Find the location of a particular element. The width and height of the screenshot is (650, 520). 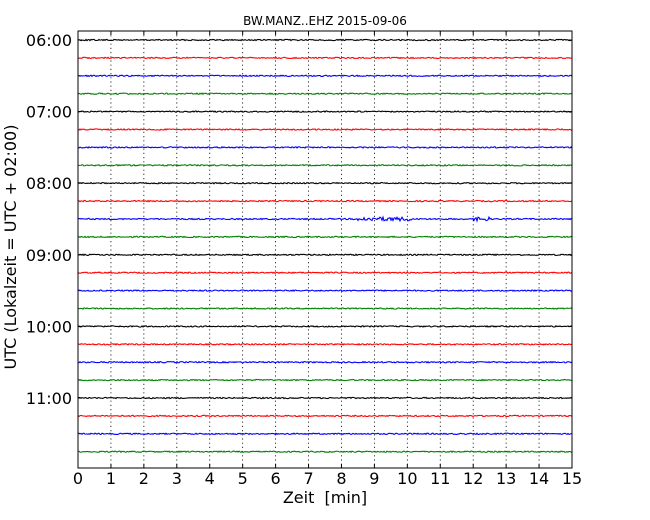

x-axis-label: Zeit [min] is located at coordinates (325, 497).